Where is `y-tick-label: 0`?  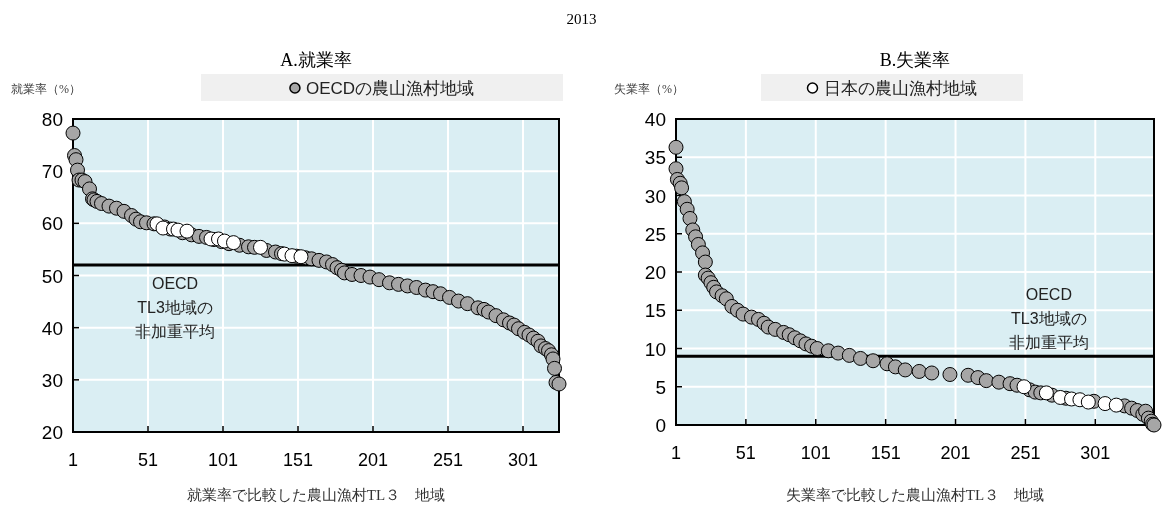
y-tick-label: 0 is located at coordinates (660, 425).